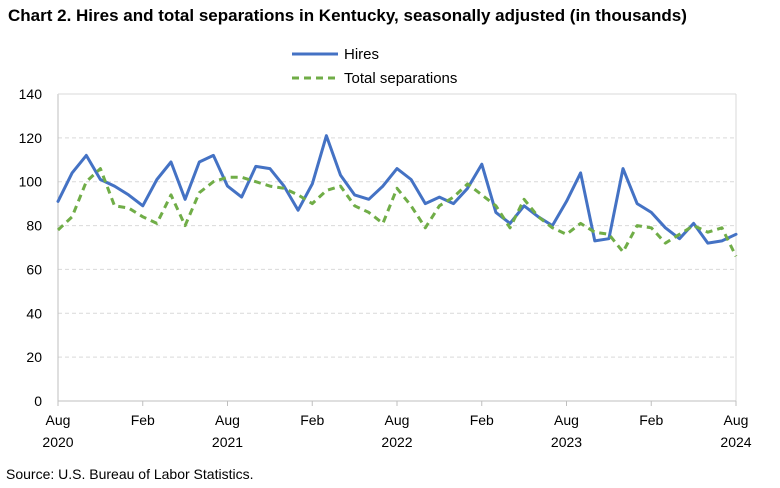 This screenshot has height=488, width=780. What do you see at coordinates (31, 94) in the screenshot?
I see `y-tick-label: 140` at bounding box center [31, 94].